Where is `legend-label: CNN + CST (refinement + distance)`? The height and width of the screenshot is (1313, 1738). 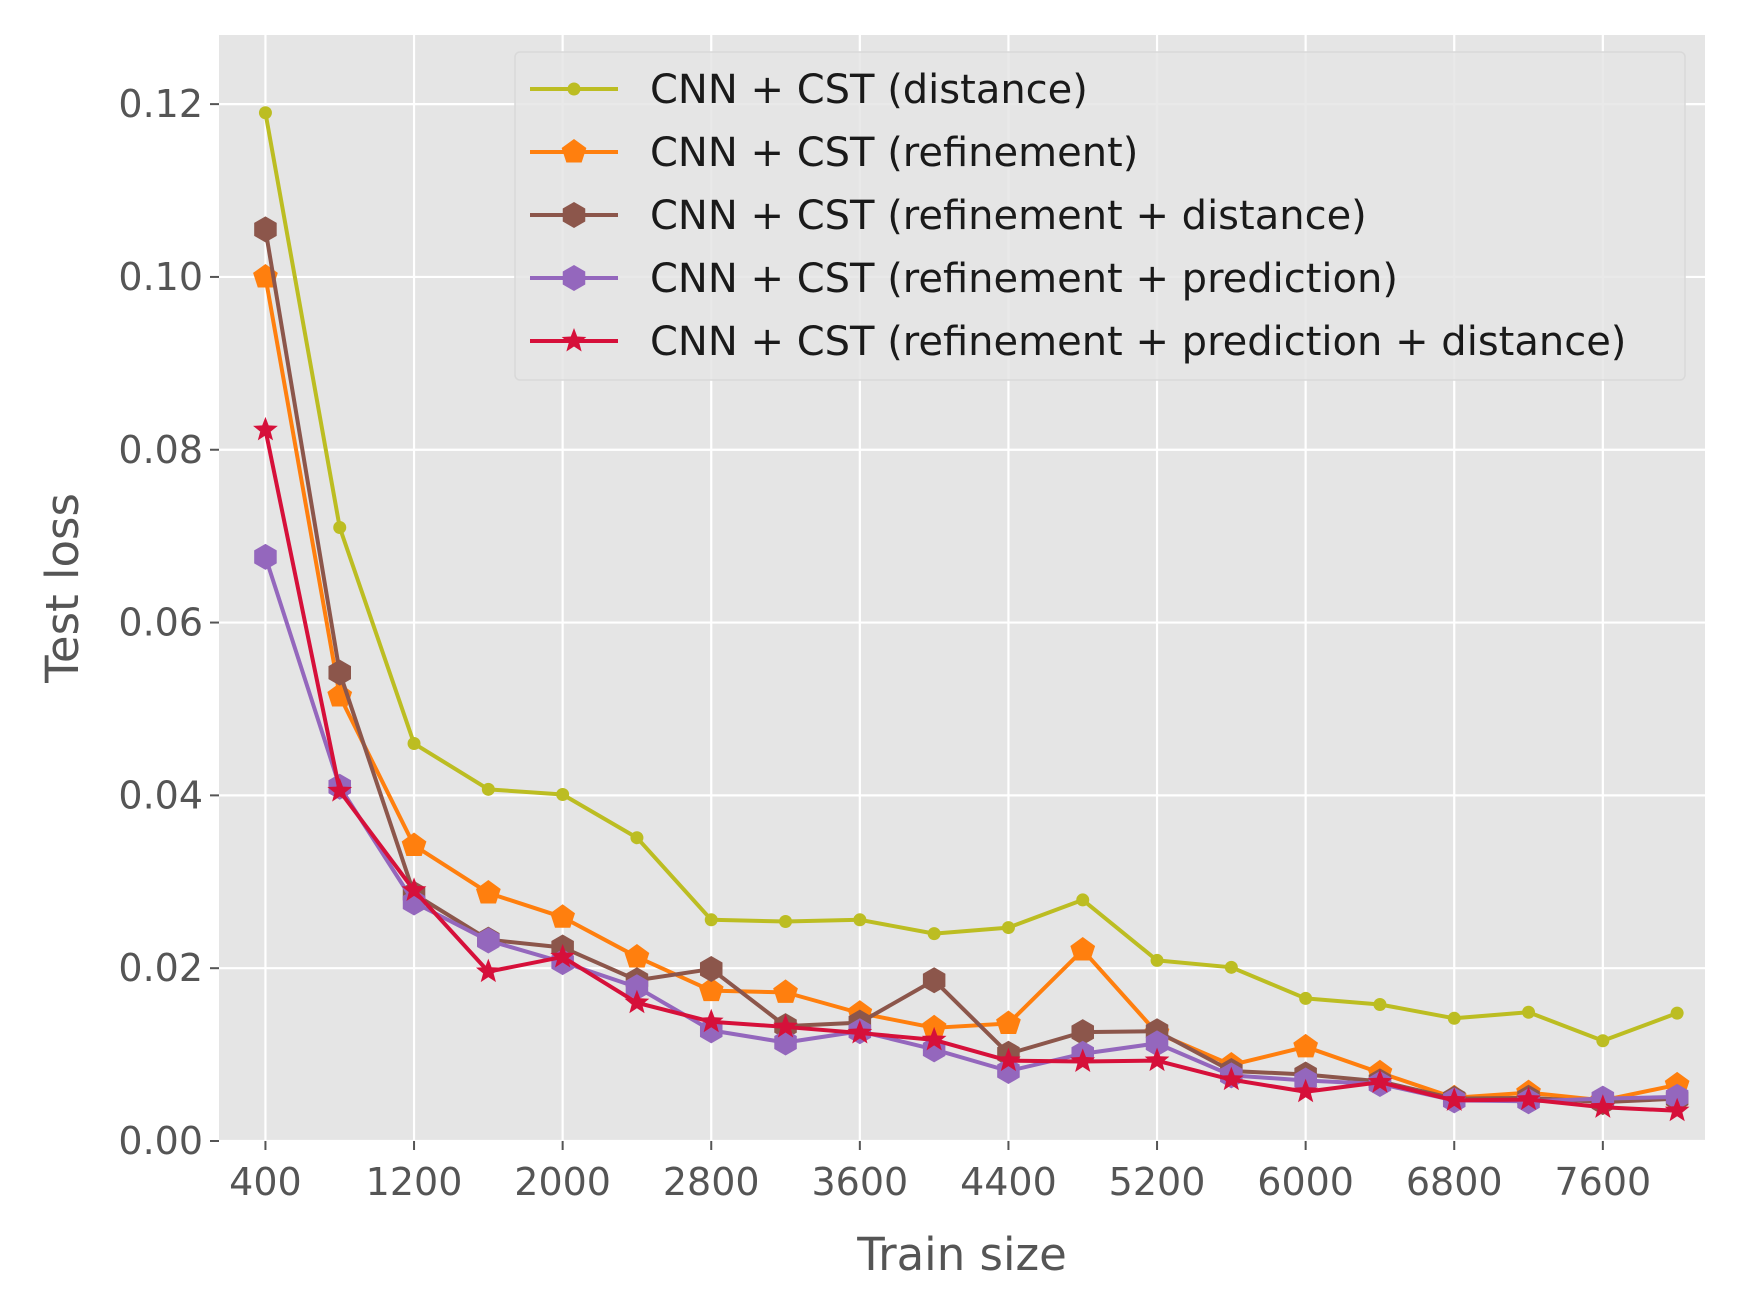 legend-label: CNN + CST (refinement + distance) is located at coordinates (1008, 216).